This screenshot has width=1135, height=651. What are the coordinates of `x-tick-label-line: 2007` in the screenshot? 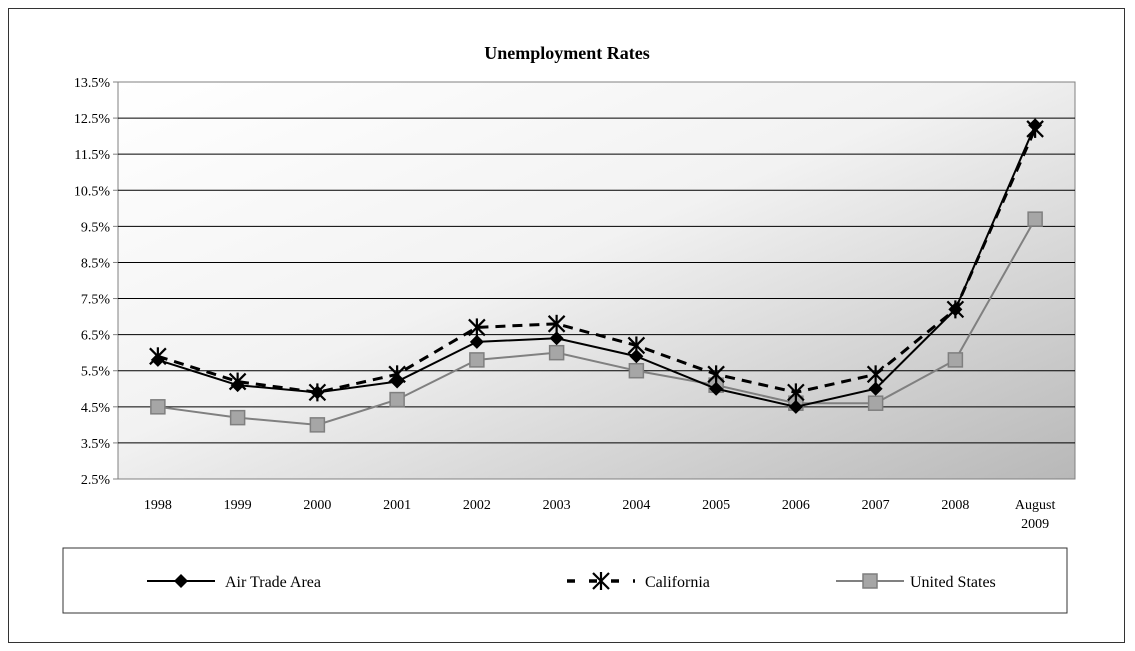 It's located at (876, 505).